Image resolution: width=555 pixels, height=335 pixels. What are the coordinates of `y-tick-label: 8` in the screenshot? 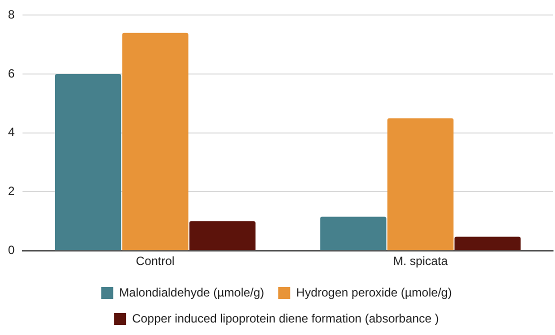 It's located at (11, 15).